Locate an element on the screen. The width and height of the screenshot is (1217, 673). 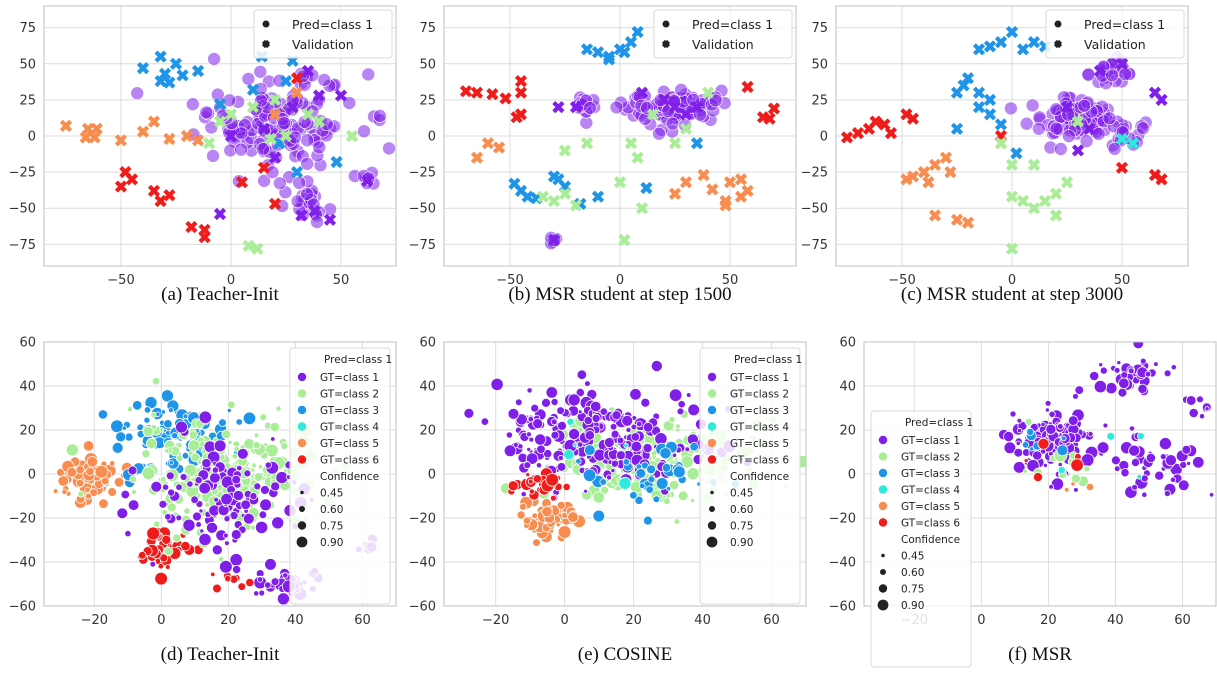
y-tick-label: −75 is located at coordinates (22, 245).